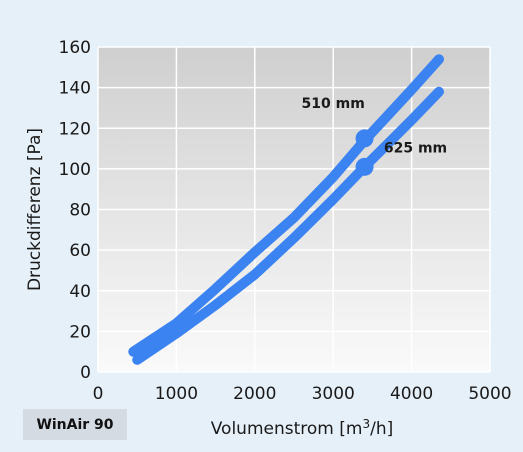  Describe the element at coordinates (80, 211) in the screenshot. I see `y-tick-label: 80` at that location.